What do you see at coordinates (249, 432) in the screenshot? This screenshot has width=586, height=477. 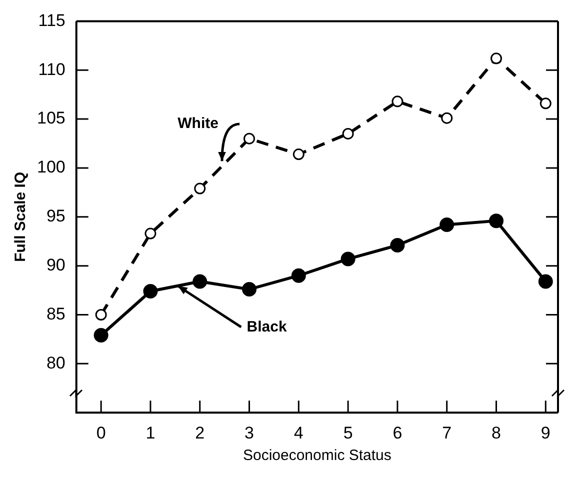 I see `x-tick-label: 3` at bounding box center [249, 432].